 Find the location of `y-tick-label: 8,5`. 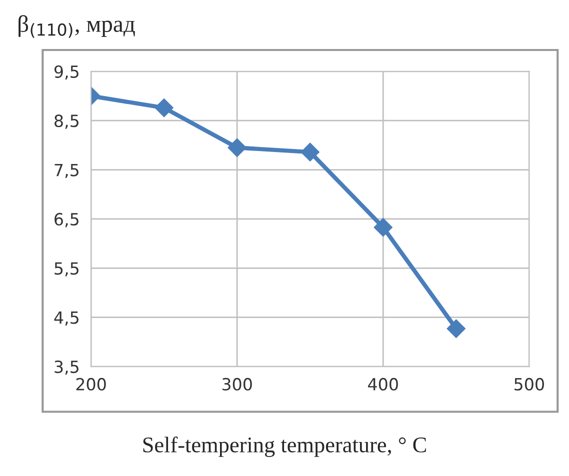

y-tick-label: 8,5 is located at coordinates (66, 121).